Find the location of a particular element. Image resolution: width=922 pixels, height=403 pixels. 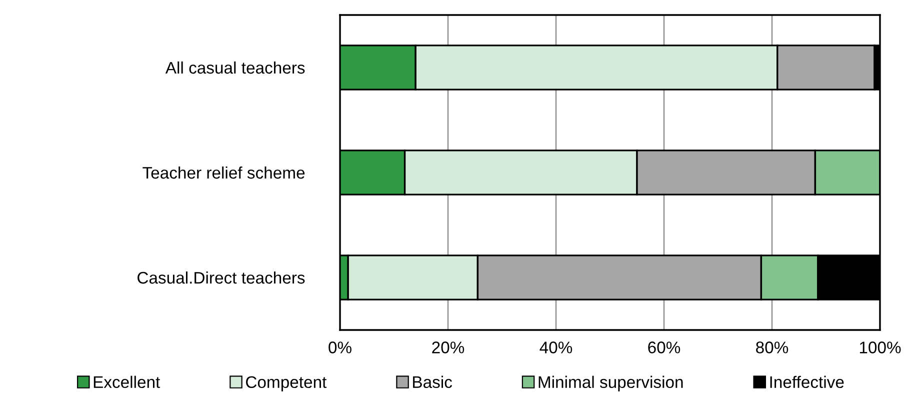

x-tick-label: 60% is located at coordinates (664, 348).